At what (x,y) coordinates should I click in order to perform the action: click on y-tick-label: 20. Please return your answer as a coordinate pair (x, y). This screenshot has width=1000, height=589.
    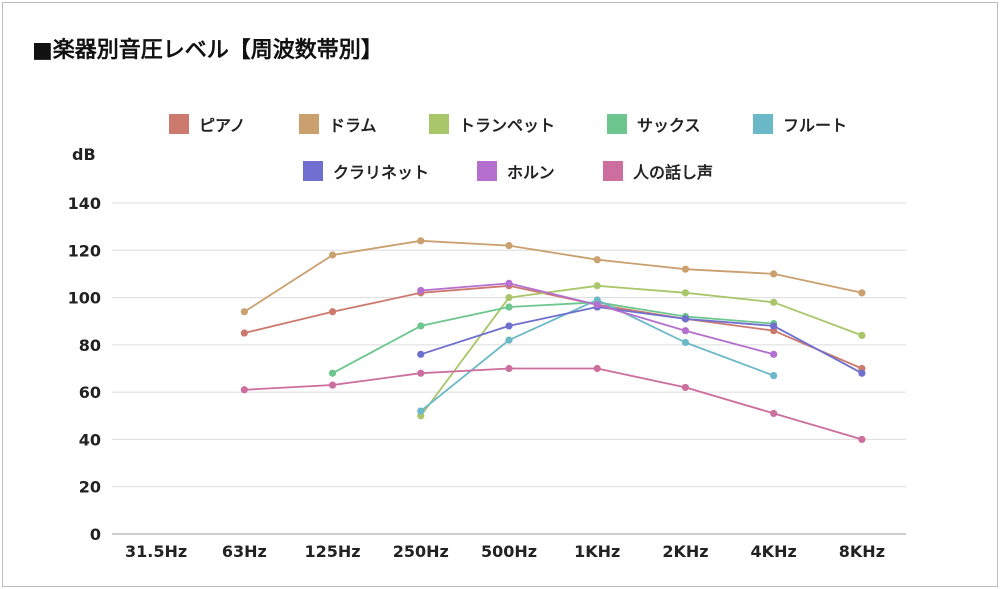
    Looking at the image, I should click on (90, 487).